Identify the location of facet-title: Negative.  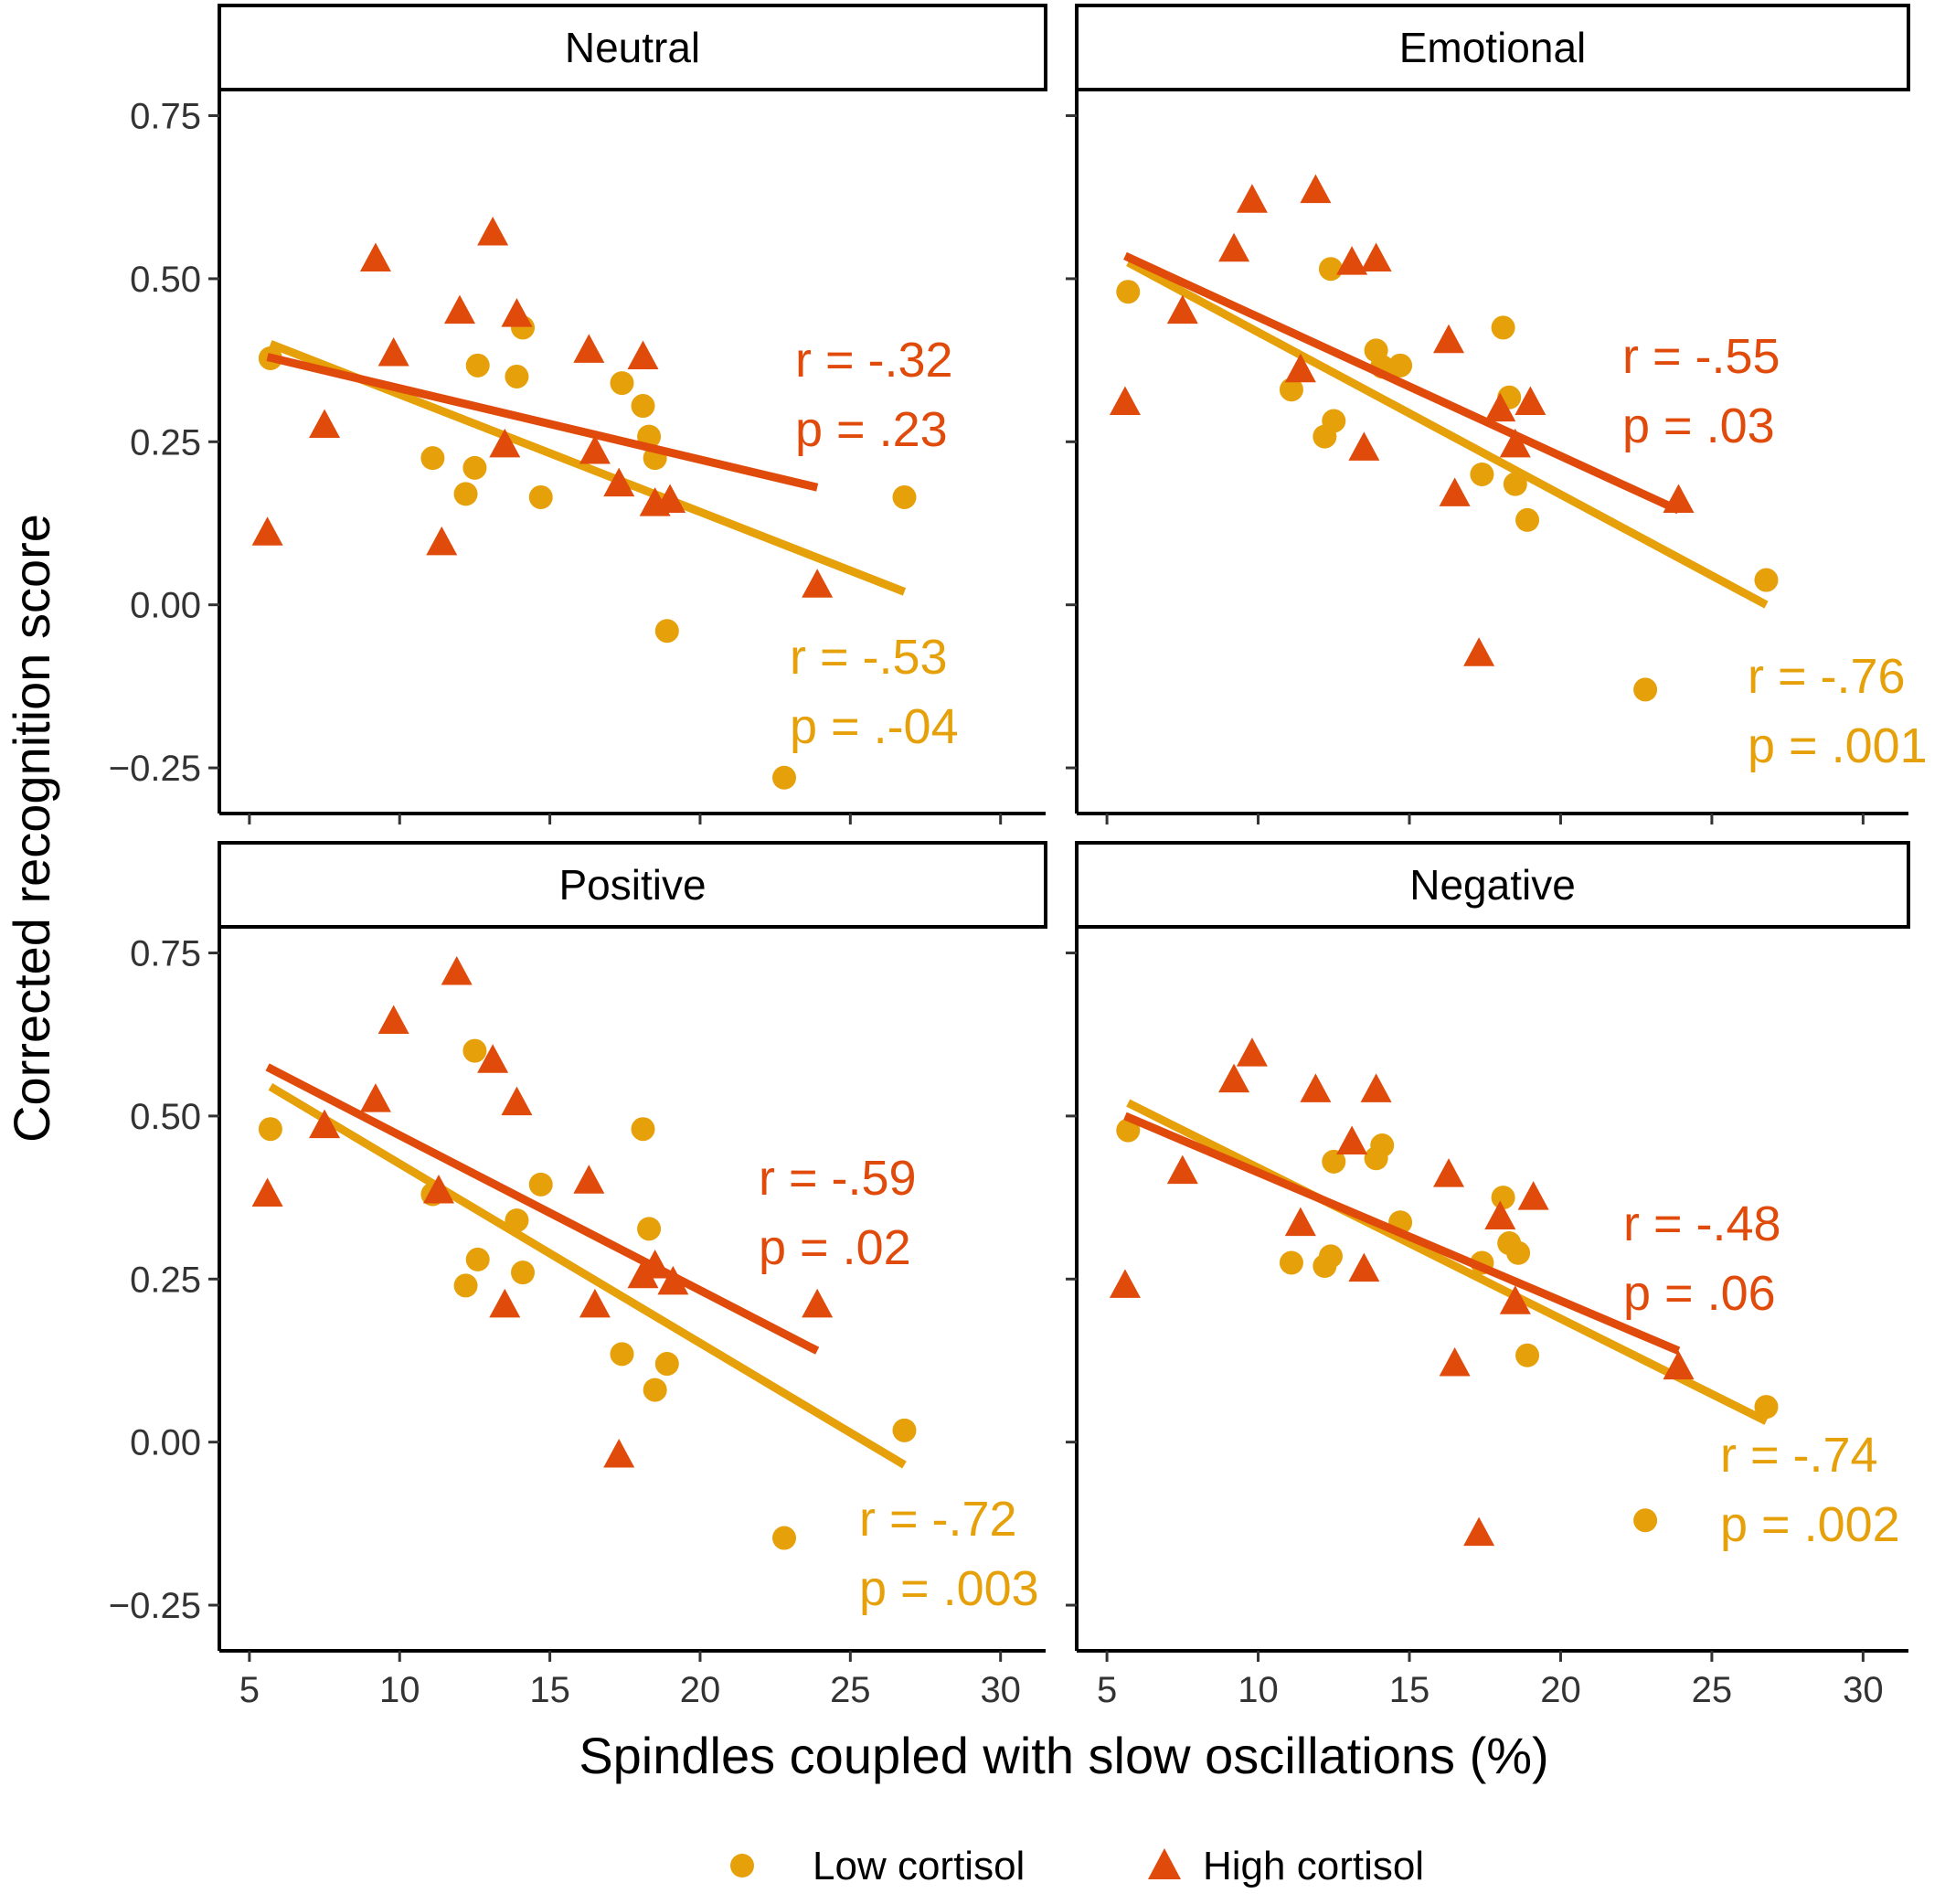
(1492, 885).